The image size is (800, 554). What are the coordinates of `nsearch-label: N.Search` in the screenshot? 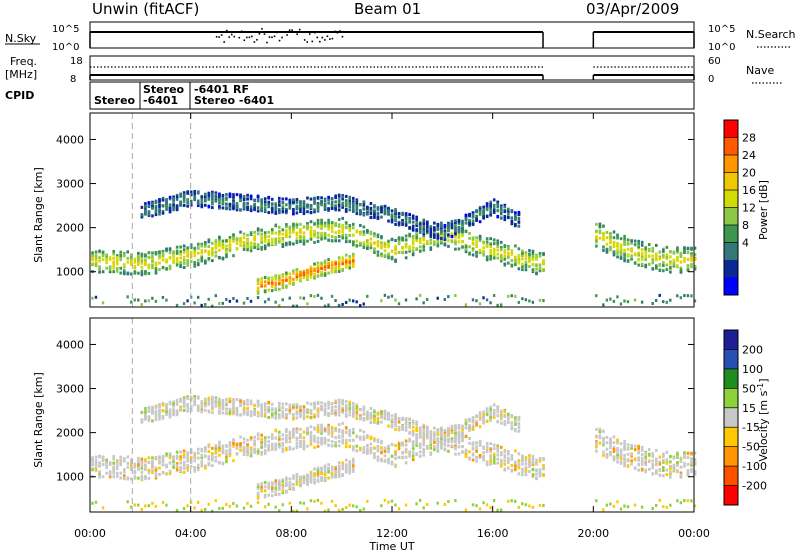 It's located at (771, 34).